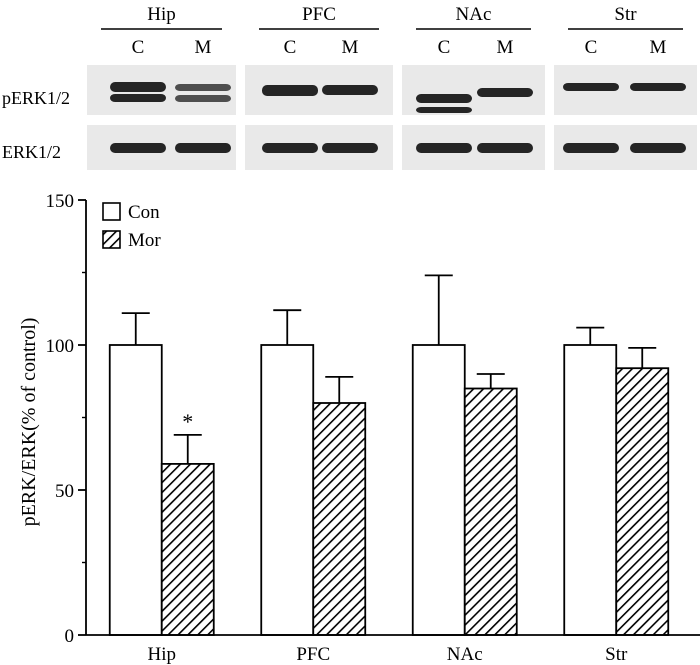 This screenshot has width=700, height=665. I want to click on x-tick-label: NAc, so click(465, 654).